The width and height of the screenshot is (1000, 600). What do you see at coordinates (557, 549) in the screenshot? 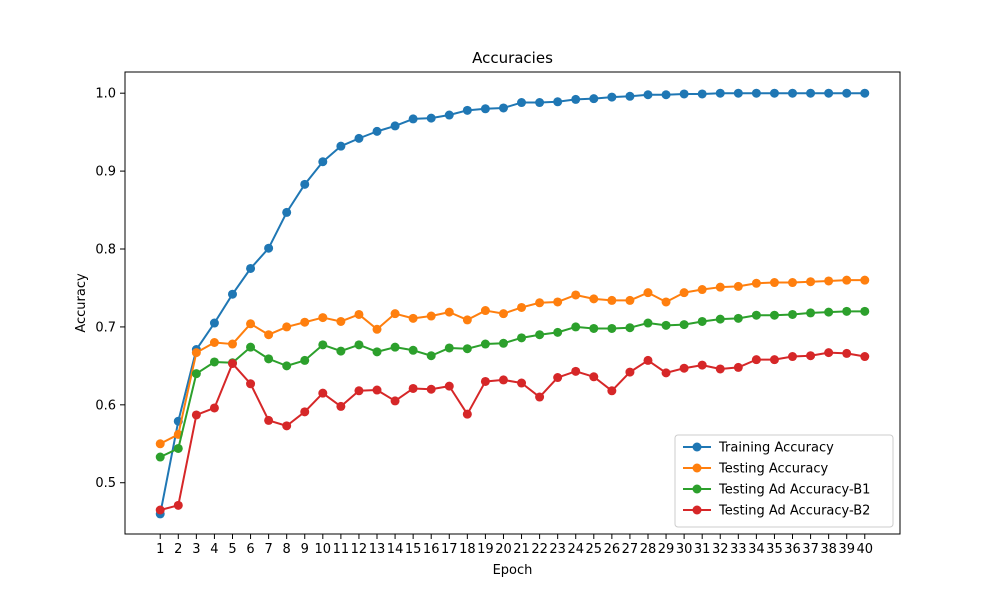
I see `x-tick-label: 23` at bounding box center [557, 549].